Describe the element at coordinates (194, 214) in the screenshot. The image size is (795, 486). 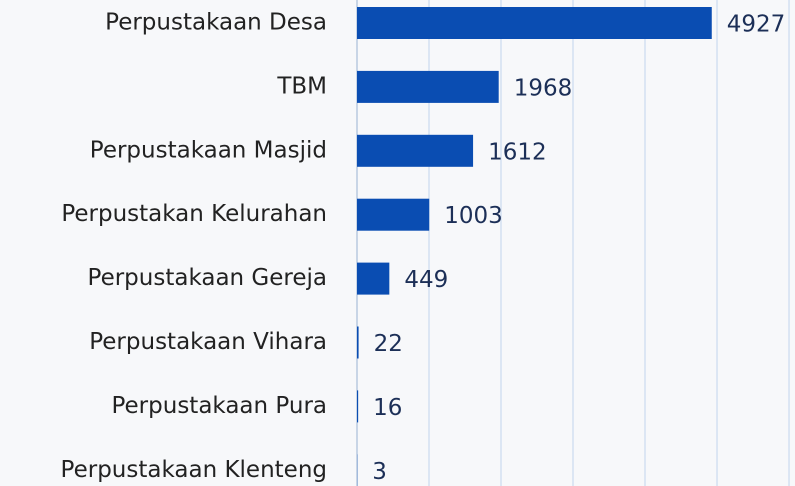
I see `category-label: Perpustakan Kelurahan` at that location.